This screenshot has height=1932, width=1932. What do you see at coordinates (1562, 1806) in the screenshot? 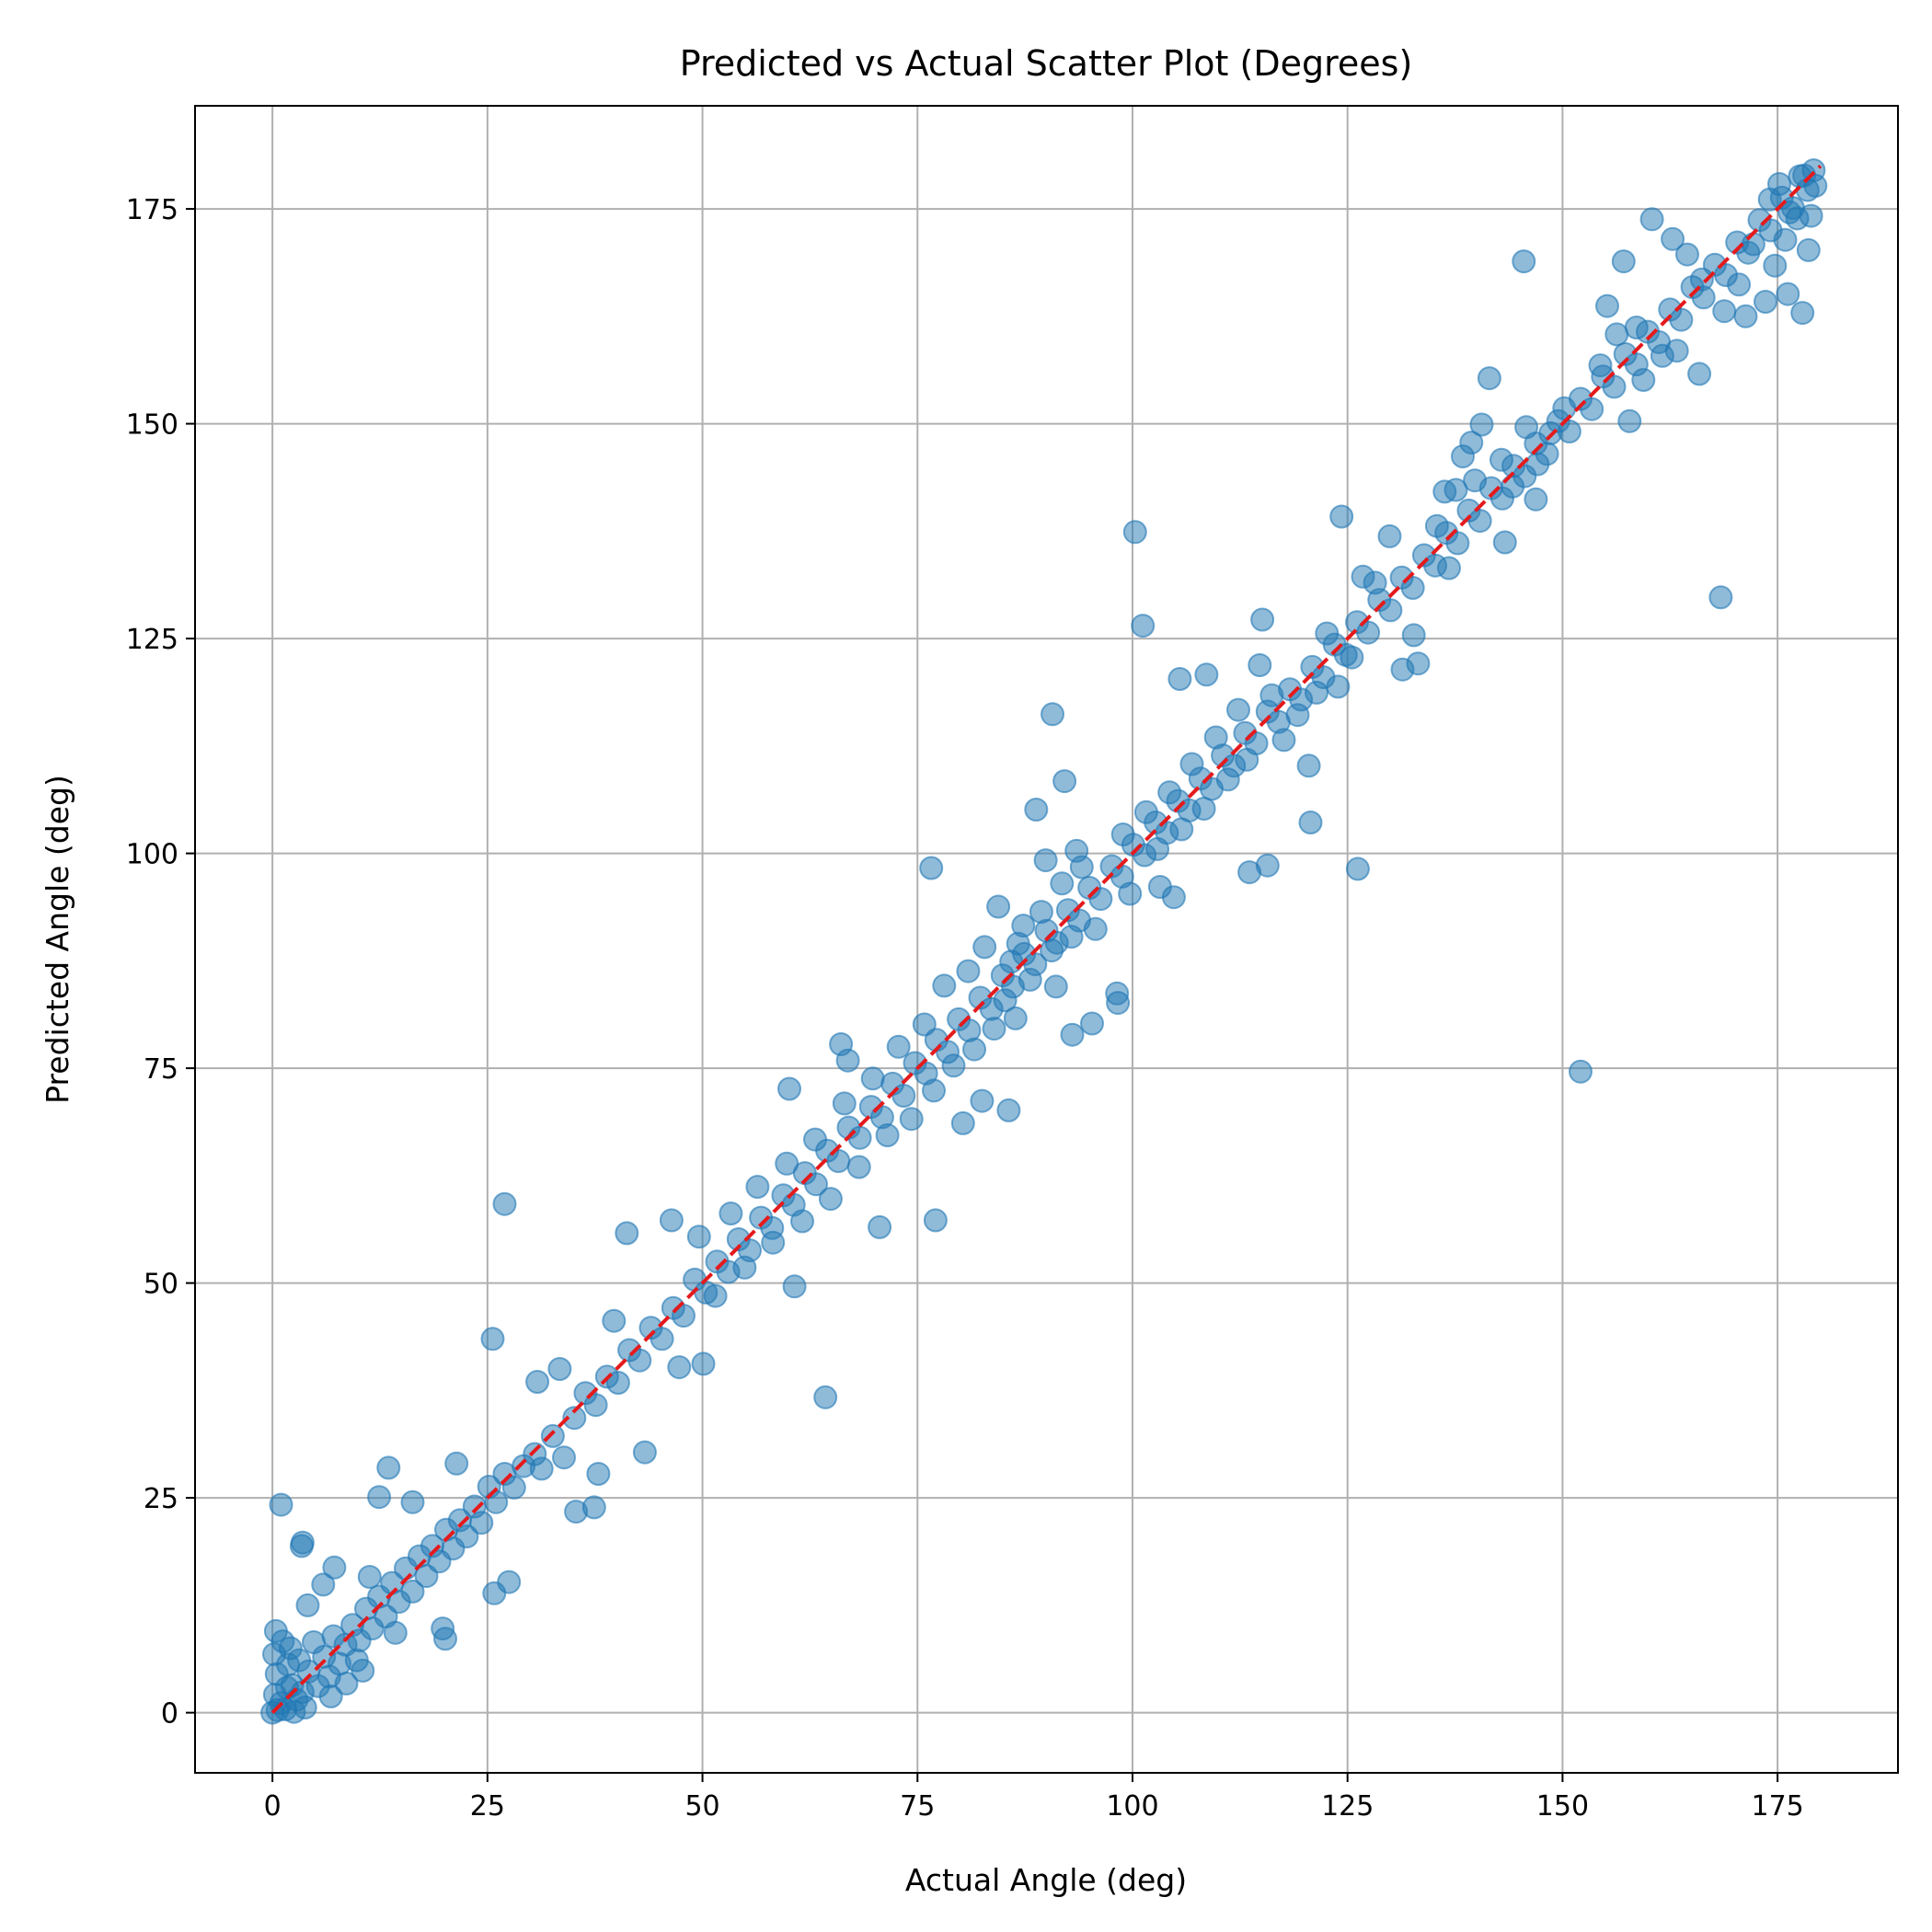
I see `x-tick-label: 150` at bounding box center [1562, 1806].